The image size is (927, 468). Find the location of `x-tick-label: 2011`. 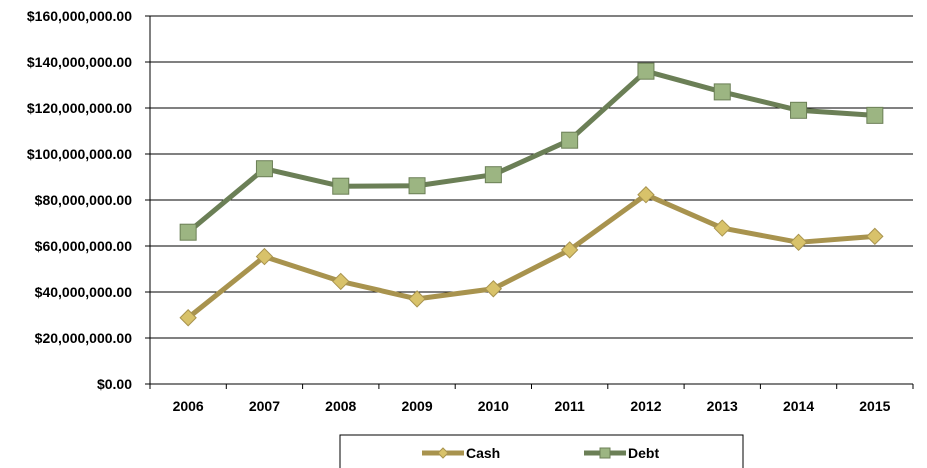

x-tick-label: 2011 is located at coordinates (569, 406).